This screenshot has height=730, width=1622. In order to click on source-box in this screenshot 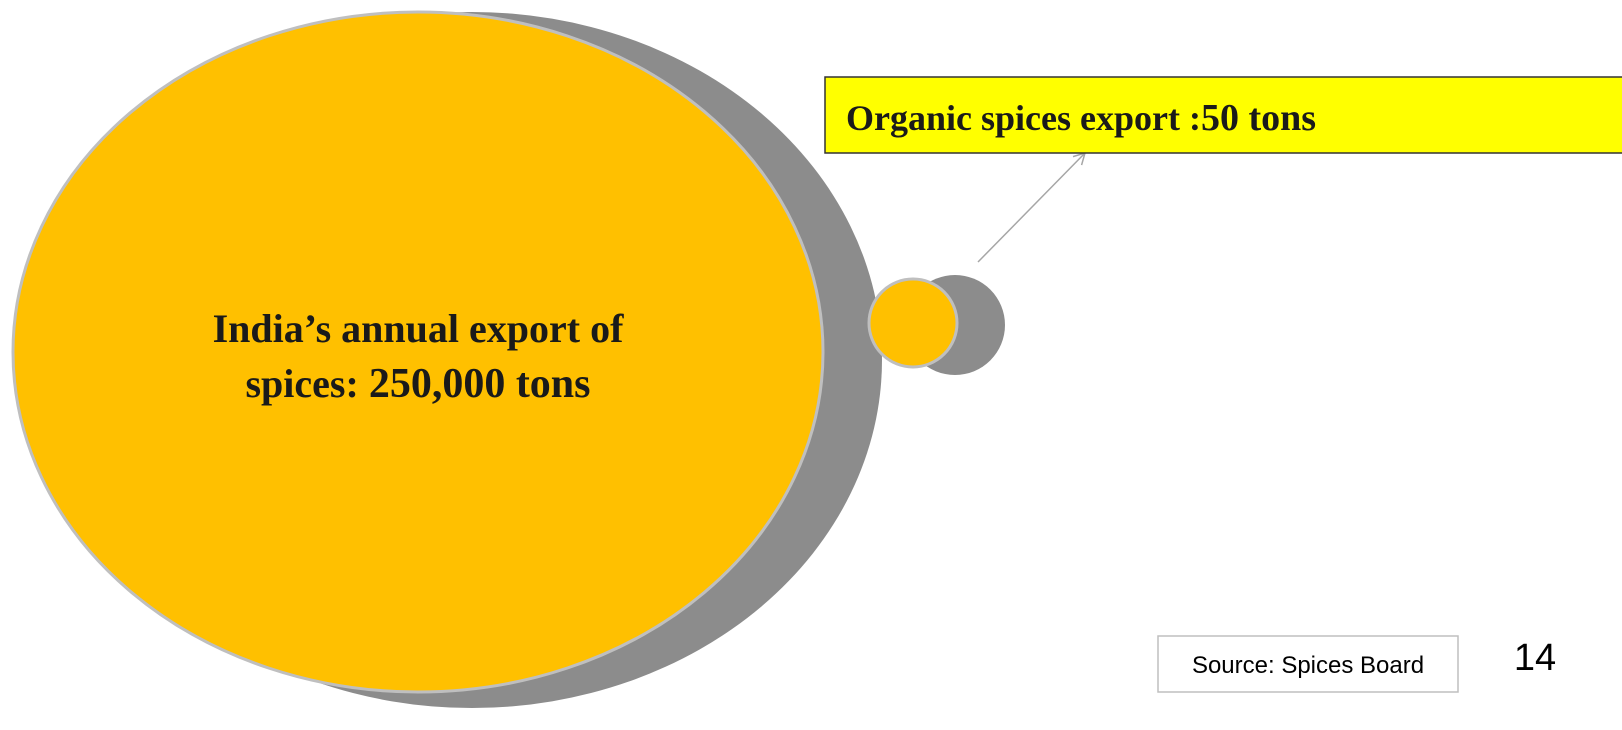, I will do `click(1308, 664)`.